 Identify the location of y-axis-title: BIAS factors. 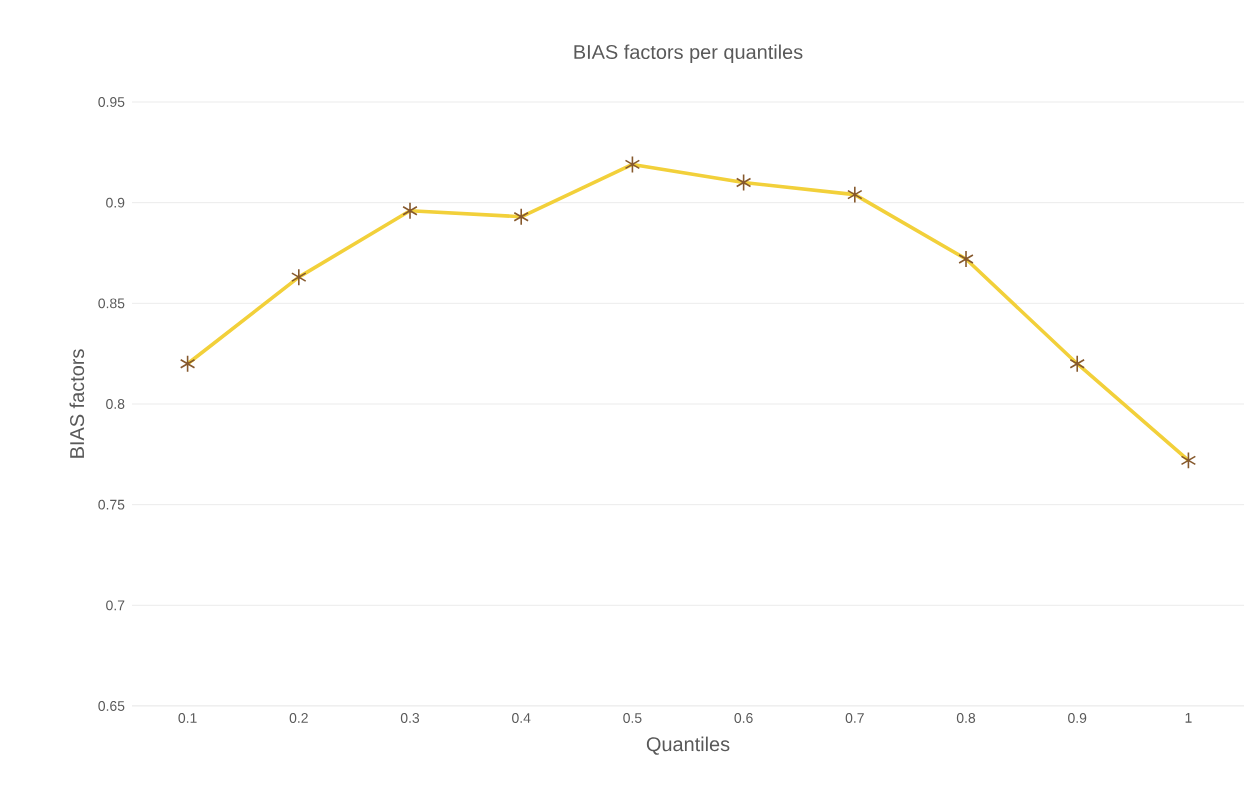
(77, 403).